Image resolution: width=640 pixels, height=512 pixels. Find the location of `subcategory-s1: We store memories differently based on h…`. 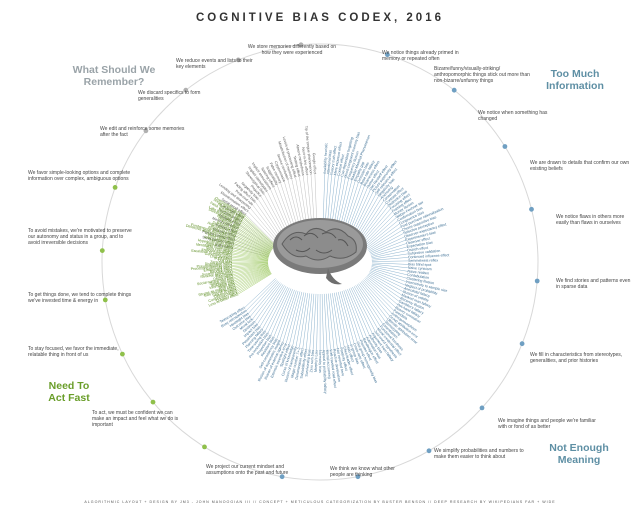

subcategory-s1: We store memories differently based on h… is located at coordinates (292, 50).